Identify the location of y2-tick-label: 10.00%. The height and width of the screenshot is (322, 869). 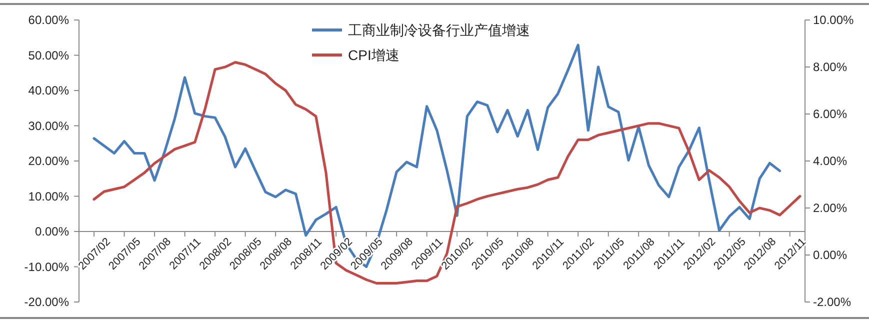
(833, 20).